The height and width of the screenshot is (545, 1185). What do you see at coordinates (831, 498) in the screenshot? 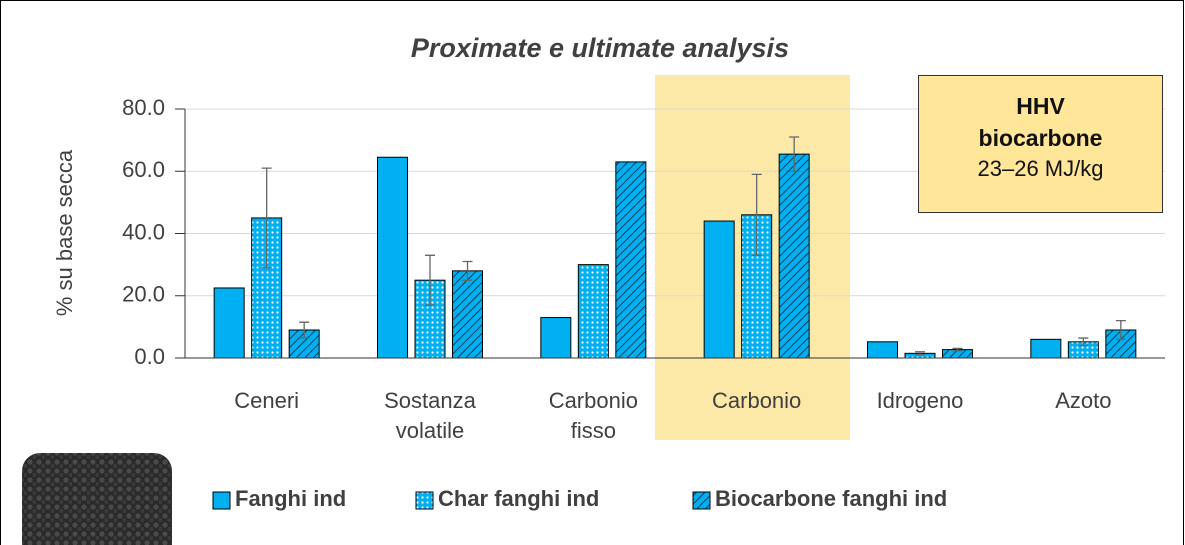
I see `legend-label: Biocarbone fanghi ind` at bounding box center [831, 498].